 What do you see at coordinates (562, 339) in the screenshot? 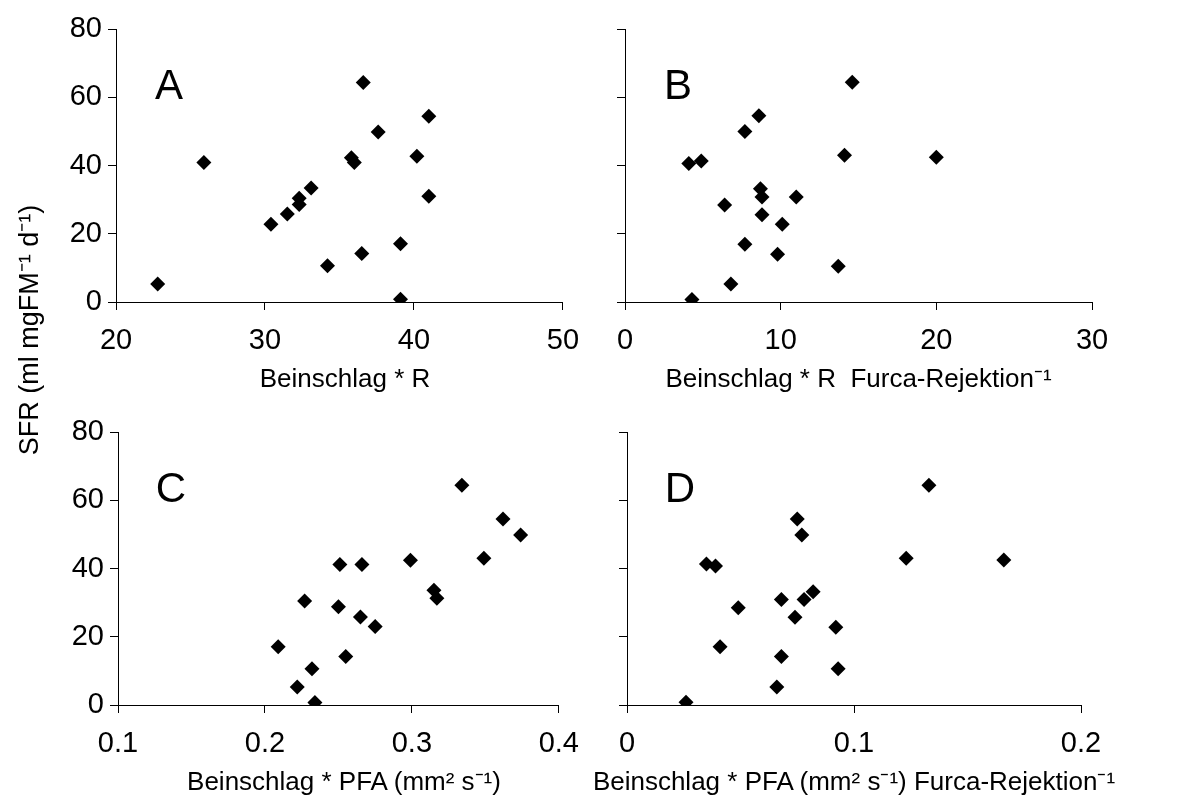
I see `x-tick-label: 50` at bounding box center [562, 339].